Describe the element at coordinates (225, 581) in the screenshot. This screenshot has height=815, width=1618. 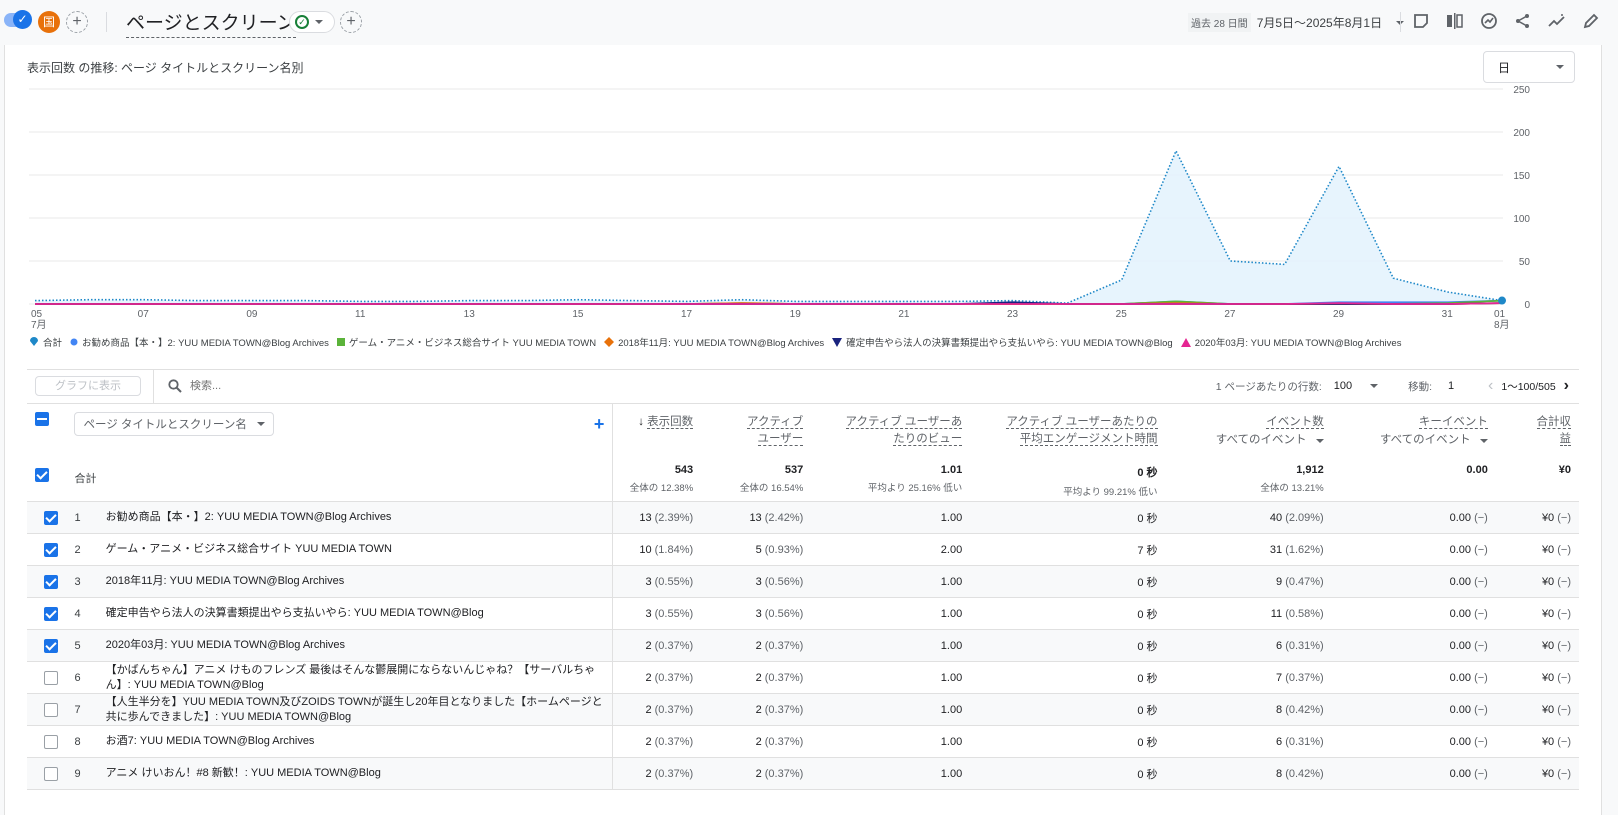
I see `page-title-cell: 2018年11月: YUU MEDIA TOWN@Blog Archives` at that location.